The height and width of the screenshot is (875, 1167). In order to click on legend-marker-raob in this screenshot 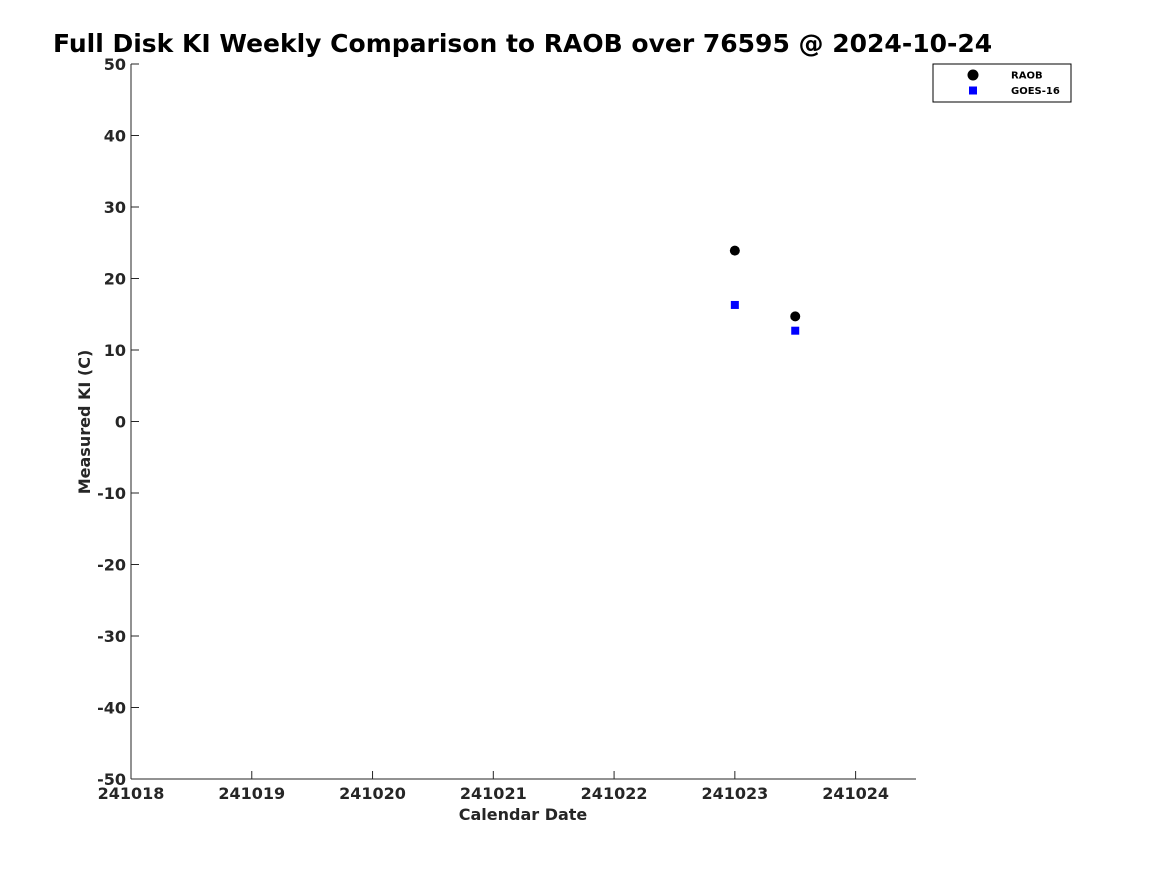, I will do `click(973, 75)`.